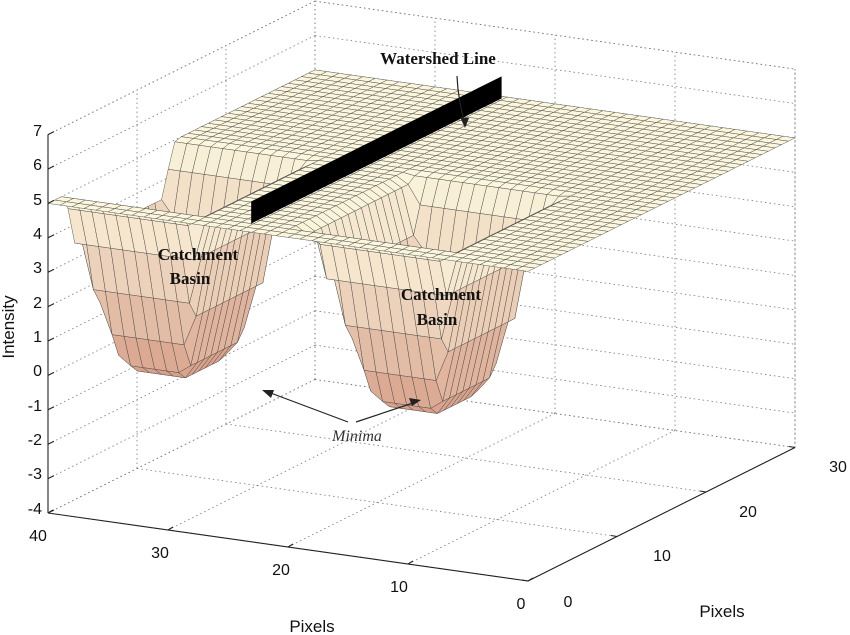 This screenshot has height=635, width=850. What do you see at coordinates (525, 269) in the screenshot?
I see `surface-patch` at bounding box center [525, 269].